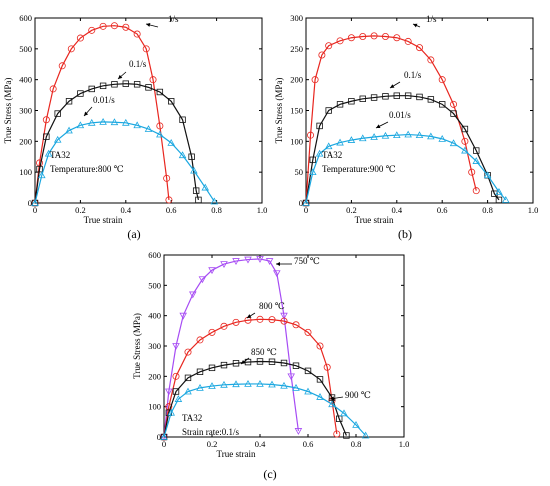  Describe the element at coordinates (103, 220) in the screenshot. I see `x-axis-title: True strain` at that location.